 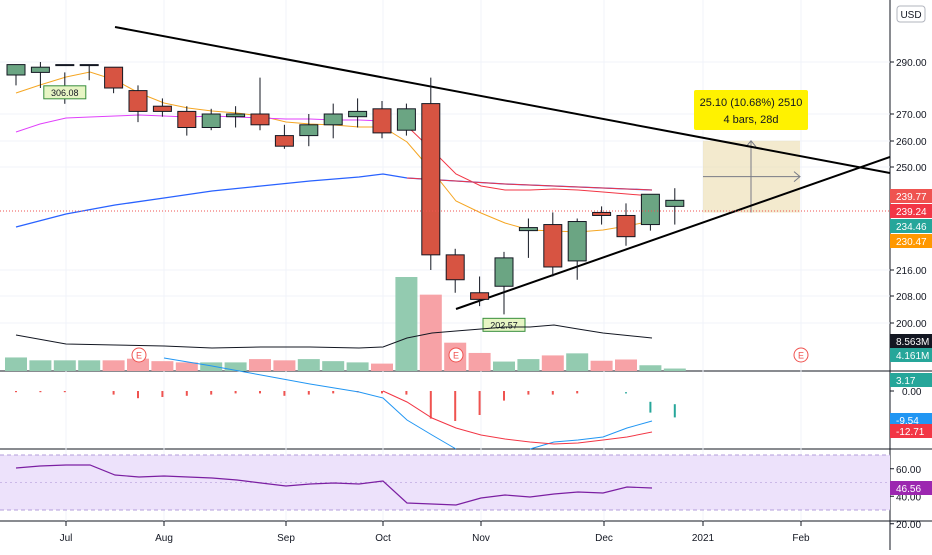 I want to click on price-badge-label: 230.47, so click(x=911, y=242).